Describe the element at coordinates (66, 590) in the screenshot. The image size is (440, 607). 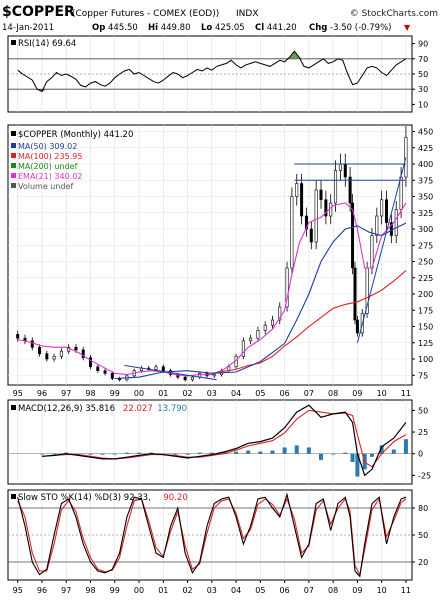
I see `bottom-axis-label: 97` at that location.